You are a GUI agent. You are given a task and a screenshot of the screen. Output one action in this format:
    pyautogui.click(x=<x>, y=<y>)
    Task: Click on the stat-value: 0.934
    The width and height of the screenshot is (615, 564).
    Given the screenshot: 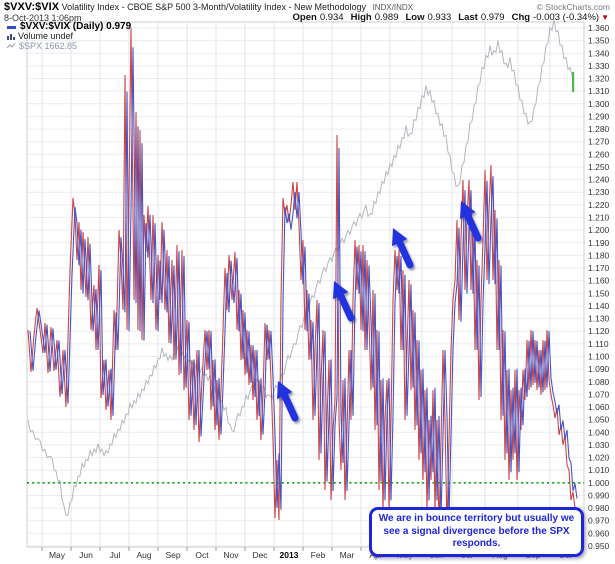 What is the action you would take?
    pyautogui.click(x=331, y=17)
    